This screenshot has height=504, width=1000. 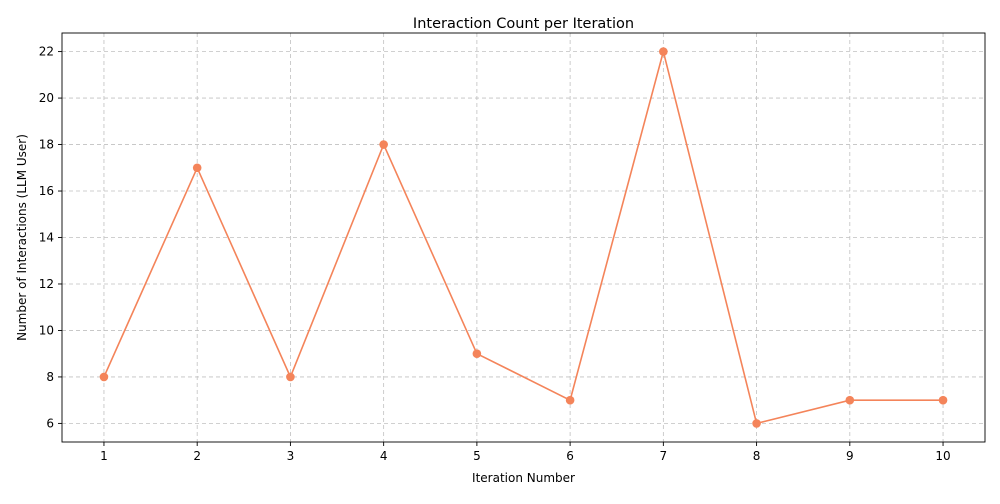 What do you see at coordinates (570, 456) in the screenshot?
I see `x-tick-label: 6` at bounding box center [570, 456].